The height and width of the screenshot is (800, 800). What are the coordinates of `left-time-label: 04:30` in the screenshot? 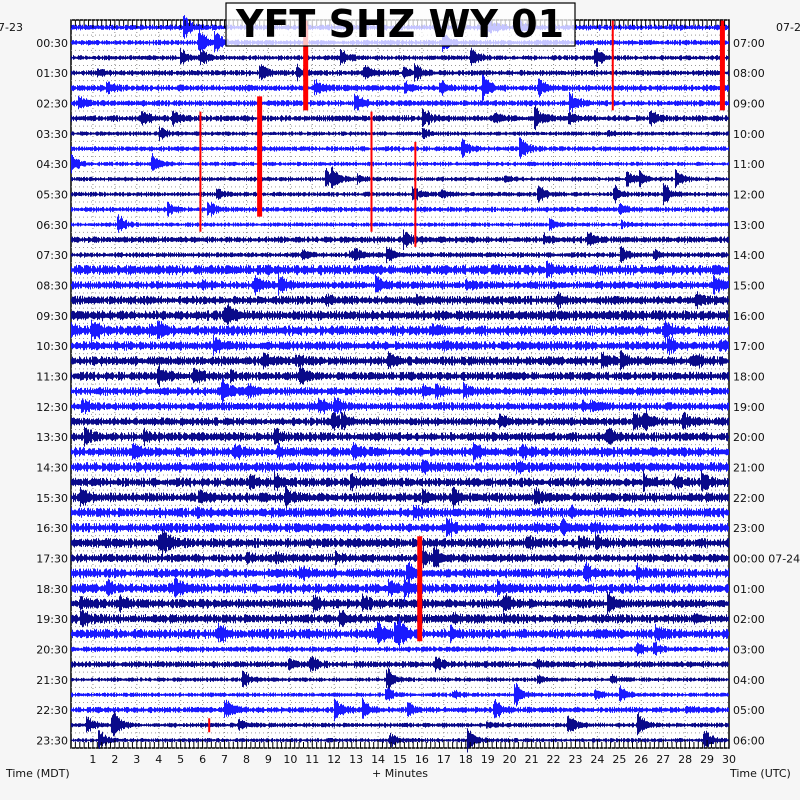 It's located at (52, 164).